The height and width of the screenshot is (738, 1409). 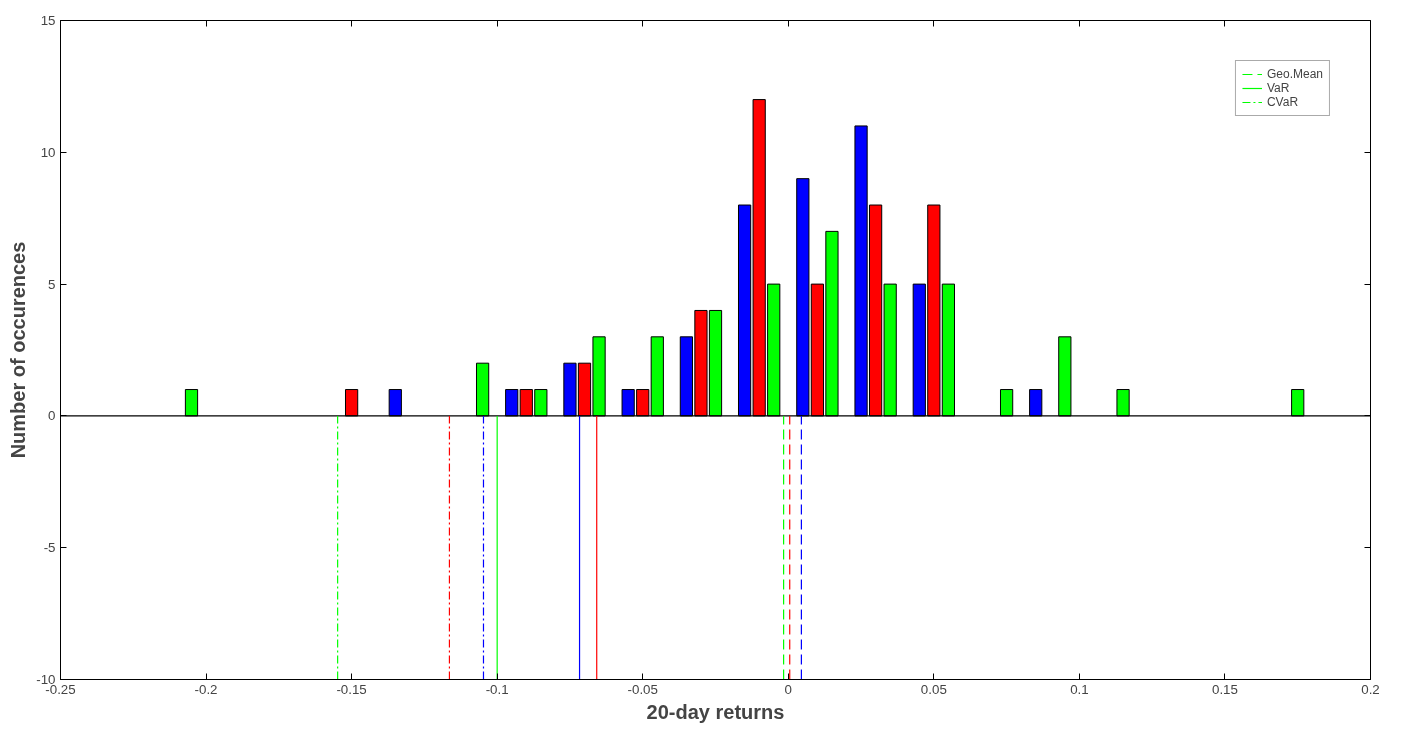 I want to click on x-tick-label: 0.05, so click(x=933, y=689).